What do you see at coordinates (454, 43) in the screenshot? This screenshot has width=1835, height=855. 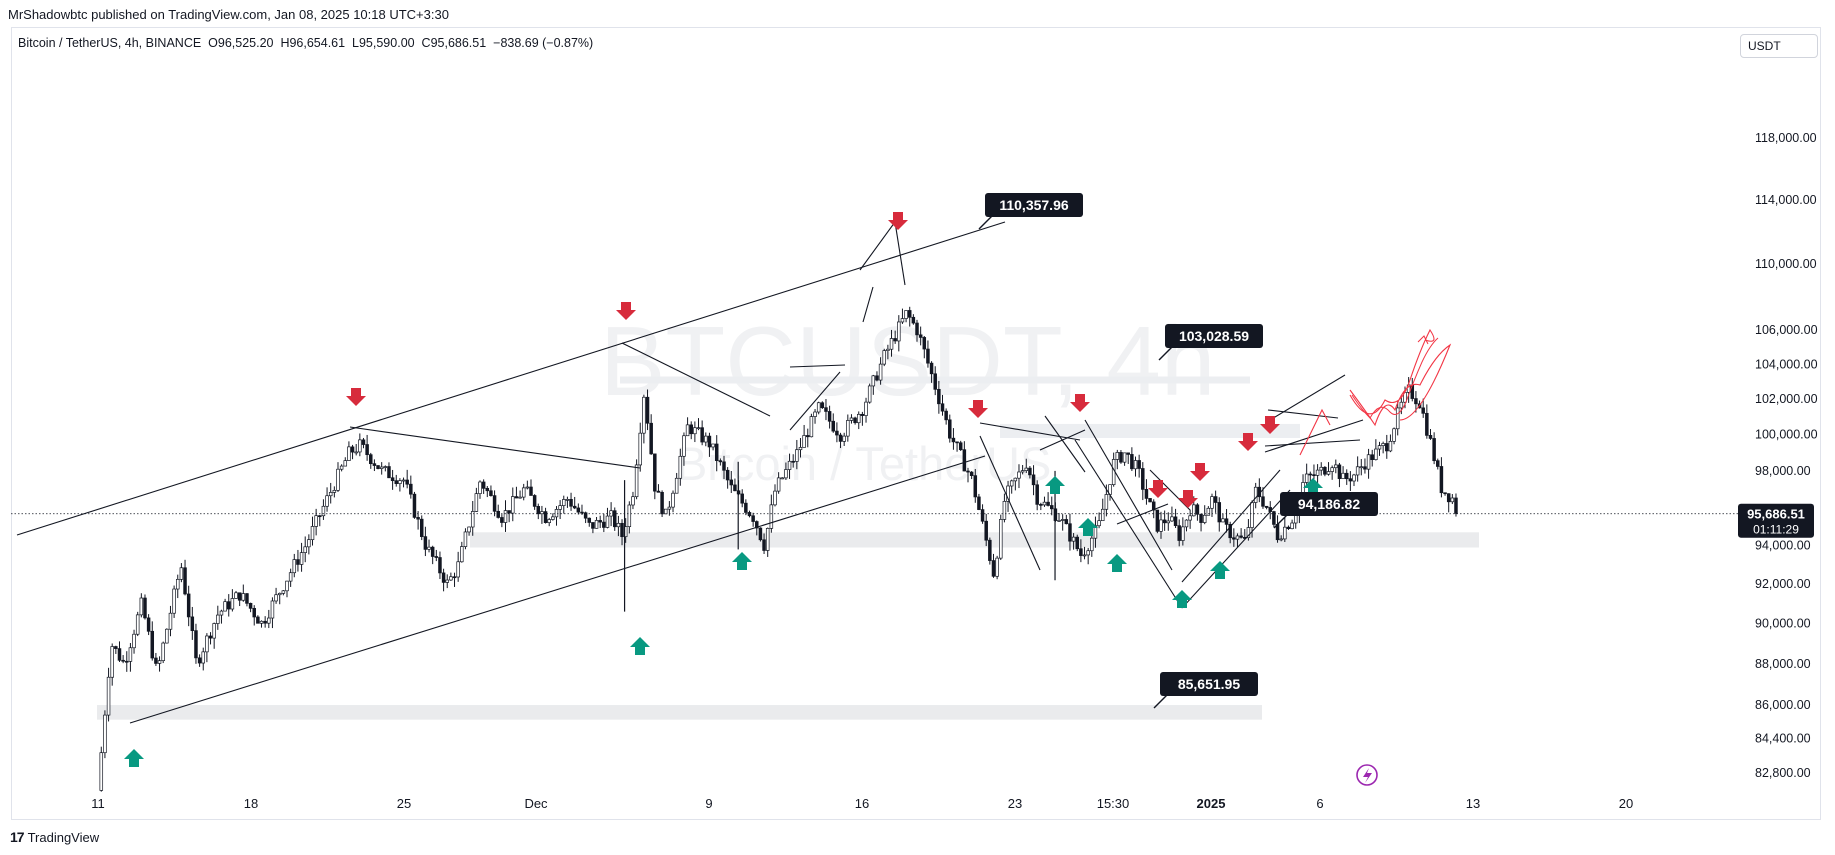 I see `close-value: C95,686.51` at bounding box center [454, 43].